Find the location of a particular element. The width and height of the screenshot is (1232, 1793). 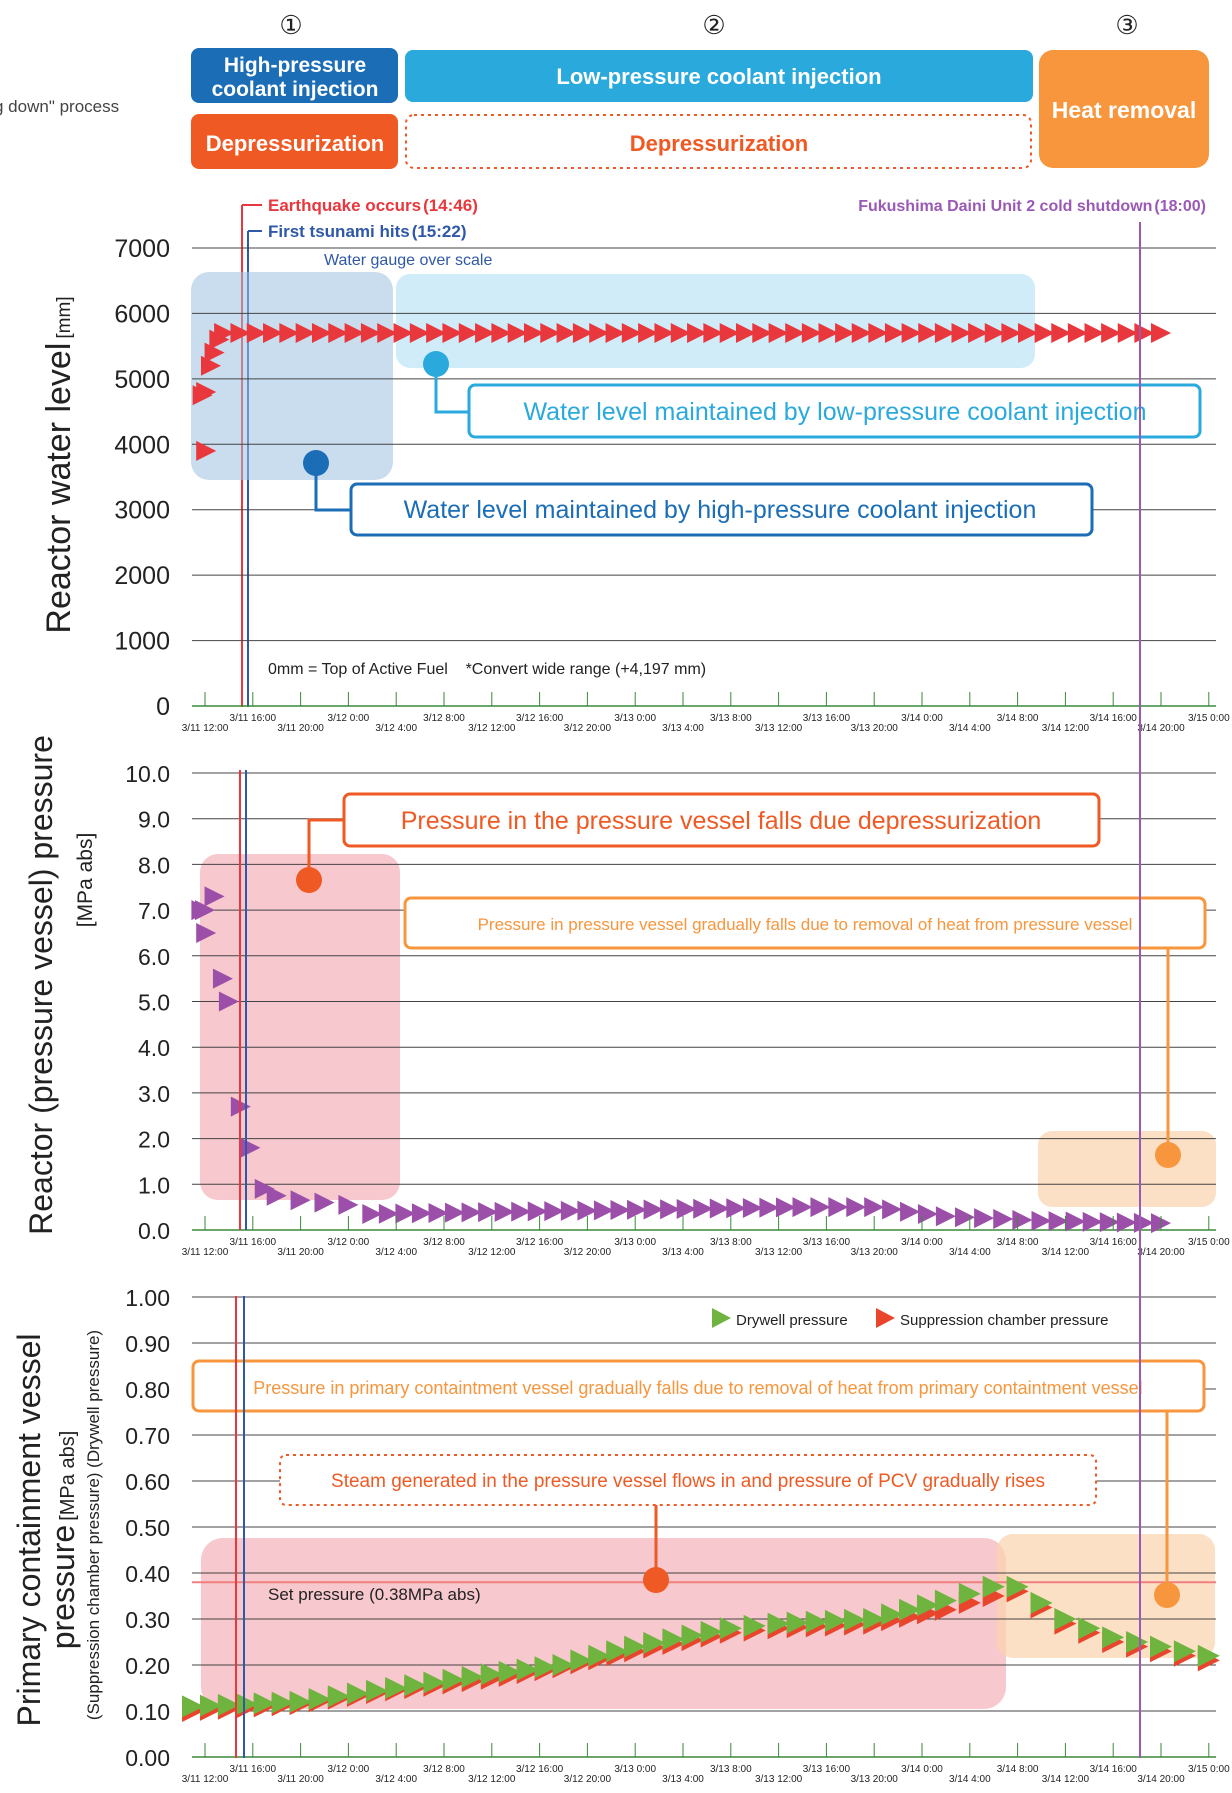

pressure-yticks: 0.0 1.0 2.0 3.0 4.0 5.0 6.0 7.0 8.0 9.0 10.0 is located at coordinates (147, 1002).